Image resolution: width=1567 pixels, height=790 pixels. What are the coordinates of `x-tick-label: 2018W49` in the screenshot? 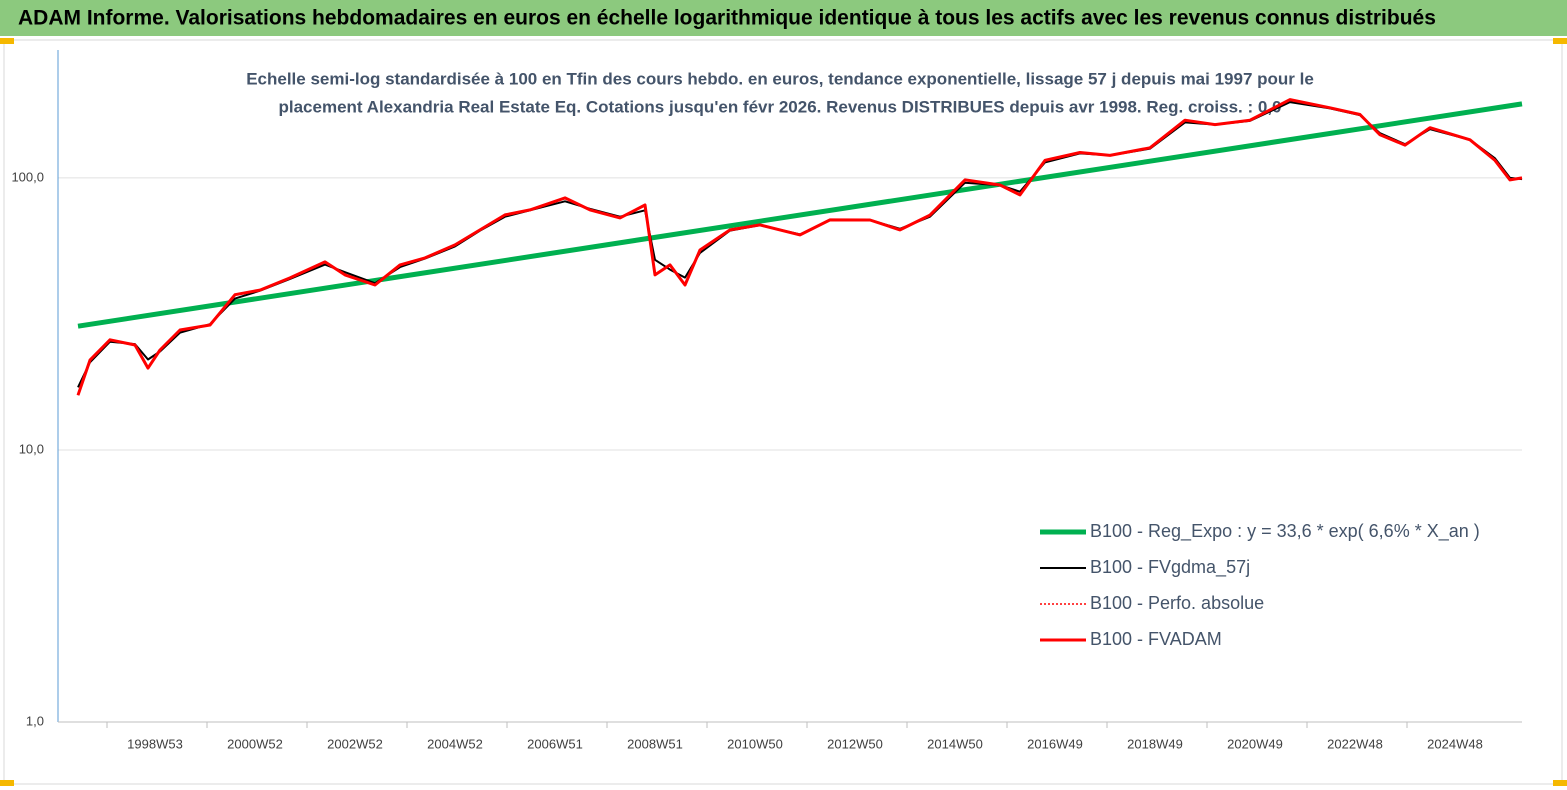 It's located at (1155, 743).